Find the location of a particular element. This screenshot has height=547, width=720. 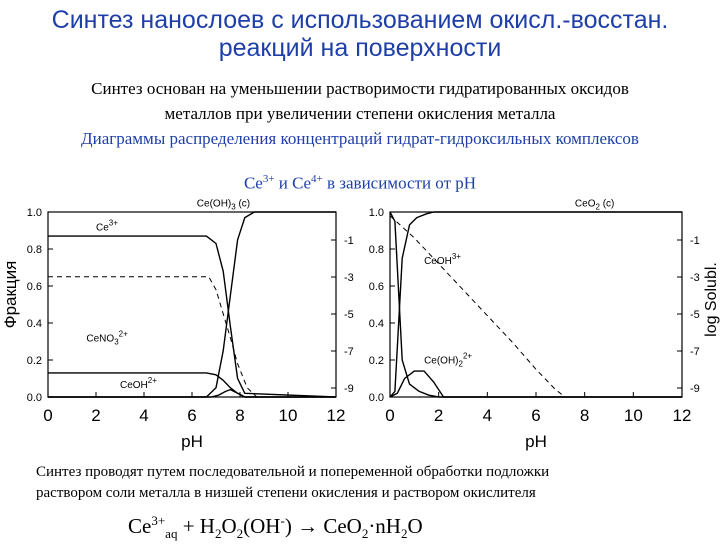

plot-frame is located at coordinates (192, 304).